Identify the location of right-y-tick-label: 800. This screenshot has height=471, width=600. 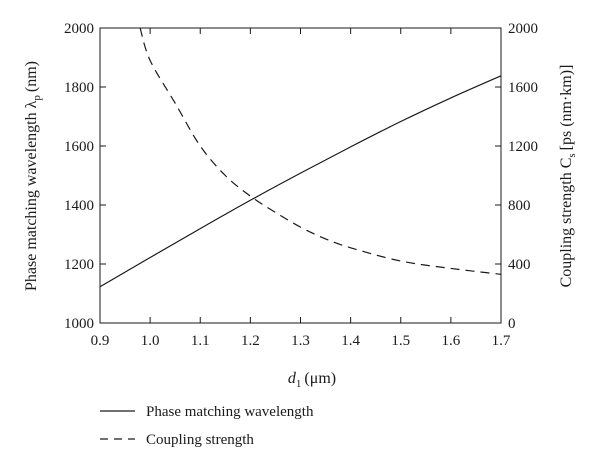
(519, 206).